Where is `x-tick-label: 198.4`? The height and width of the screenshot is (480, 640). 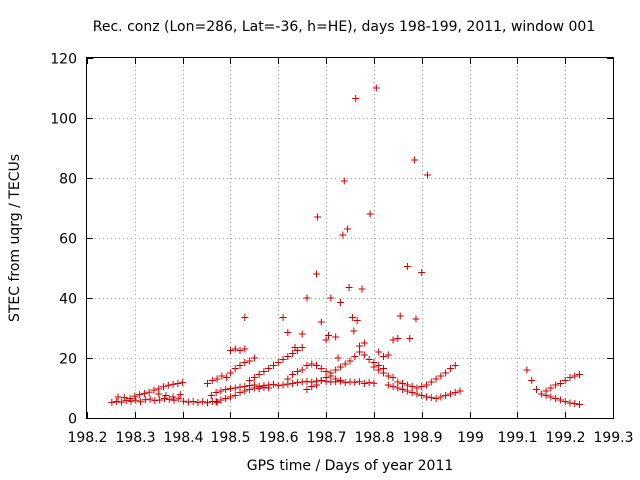
x-tick-label: 198.4 is located at coordinates (183, 438).